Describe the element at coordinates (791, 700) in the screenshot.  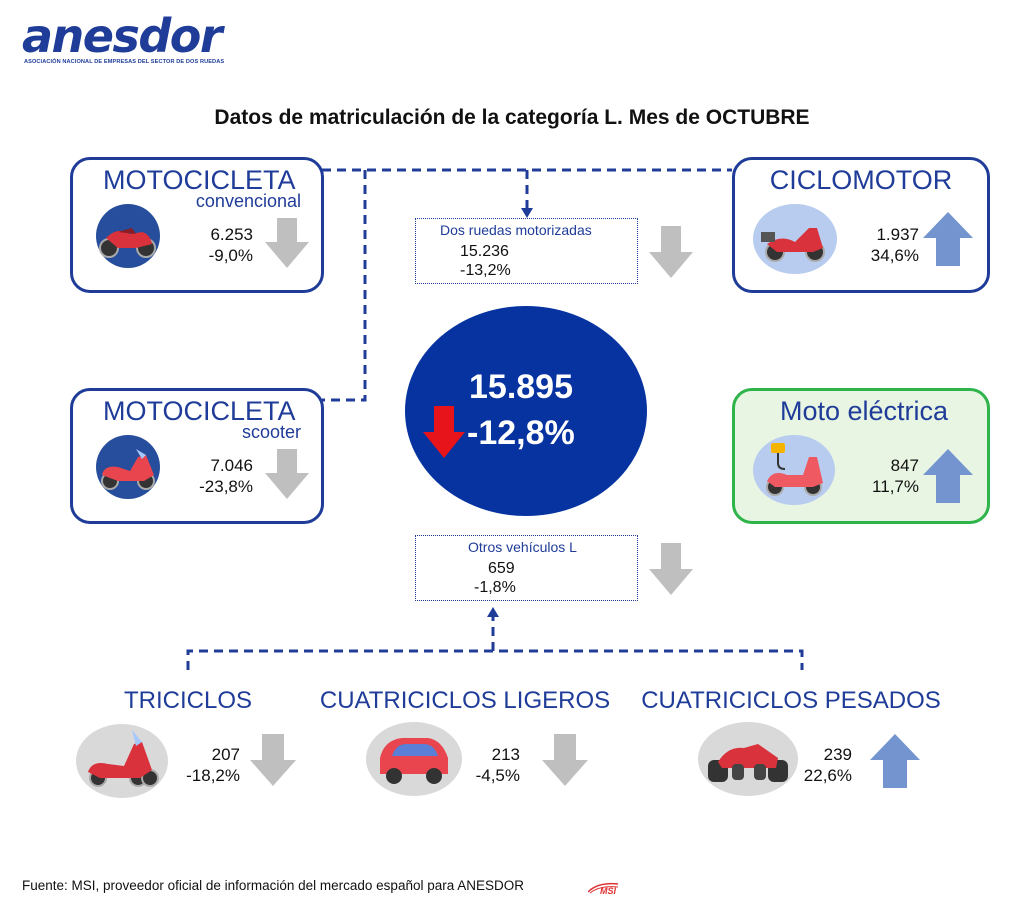
I see `cuatri-pesados-title: CUATRICICLOS PESADOS` at that location.